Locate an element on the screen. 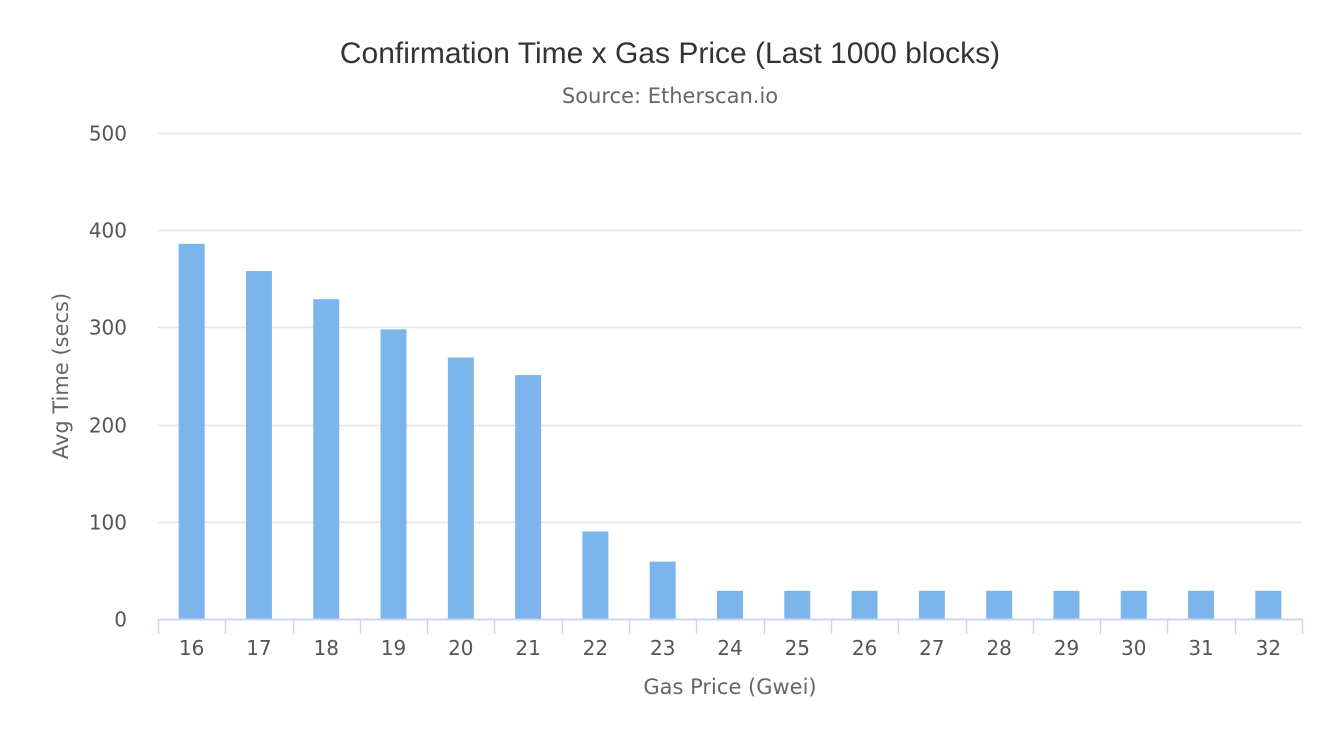  x-axis is located at coordinates (730, 626).